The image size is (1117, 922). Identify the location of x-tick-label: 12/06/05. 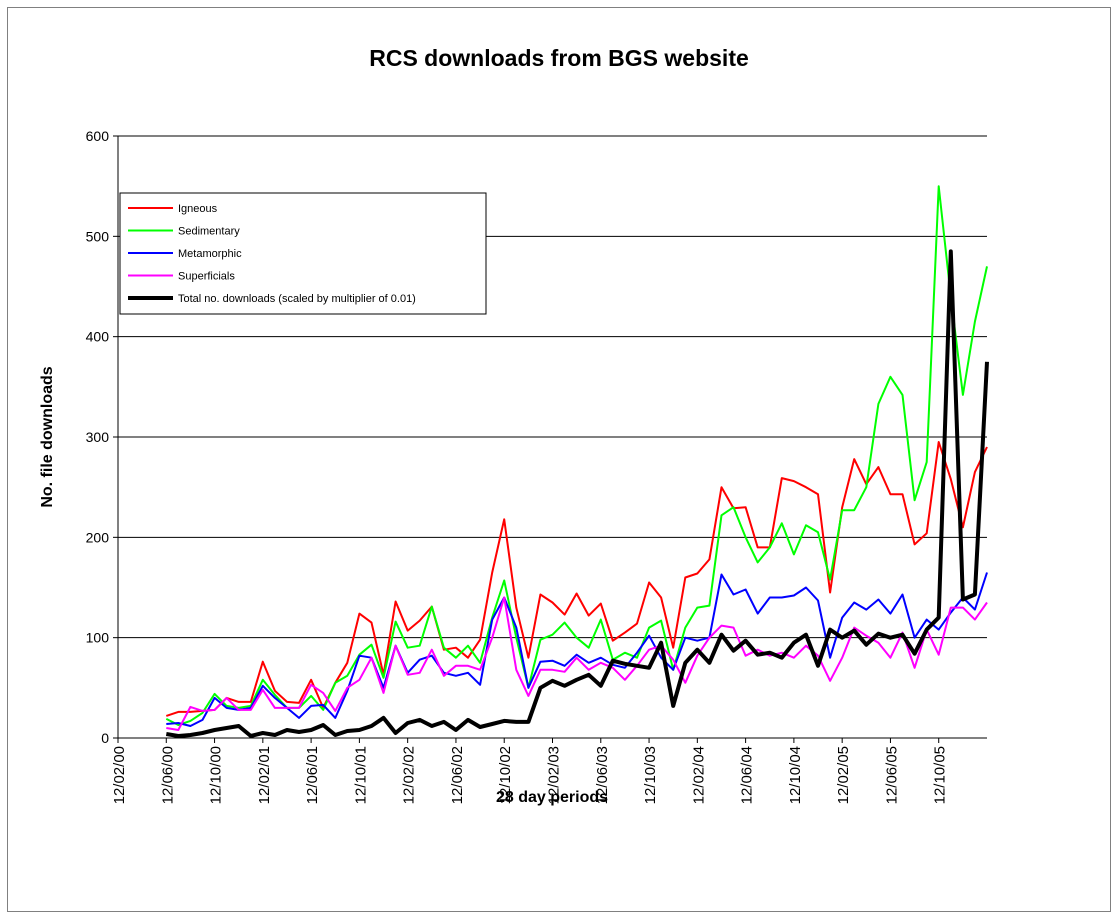
(891, 775).